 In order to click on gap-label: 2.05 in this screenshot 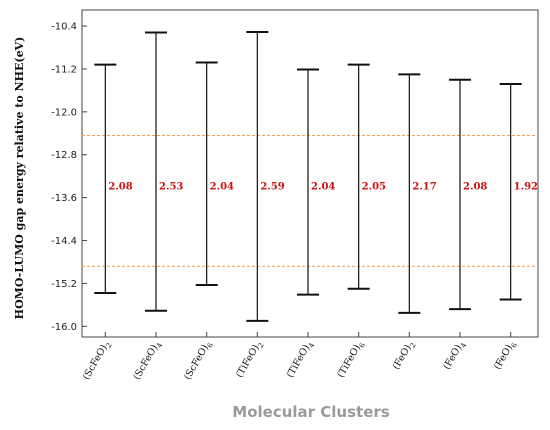, I will do `click(374, 187)`.